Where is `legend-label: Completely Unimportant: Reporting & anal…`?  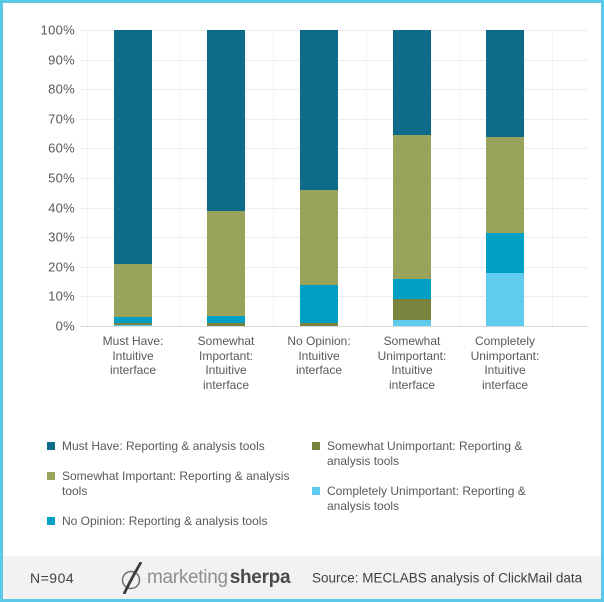
legend-label: Completely Unimportant: Reporting & anal… is located at coordinates (426, 498).